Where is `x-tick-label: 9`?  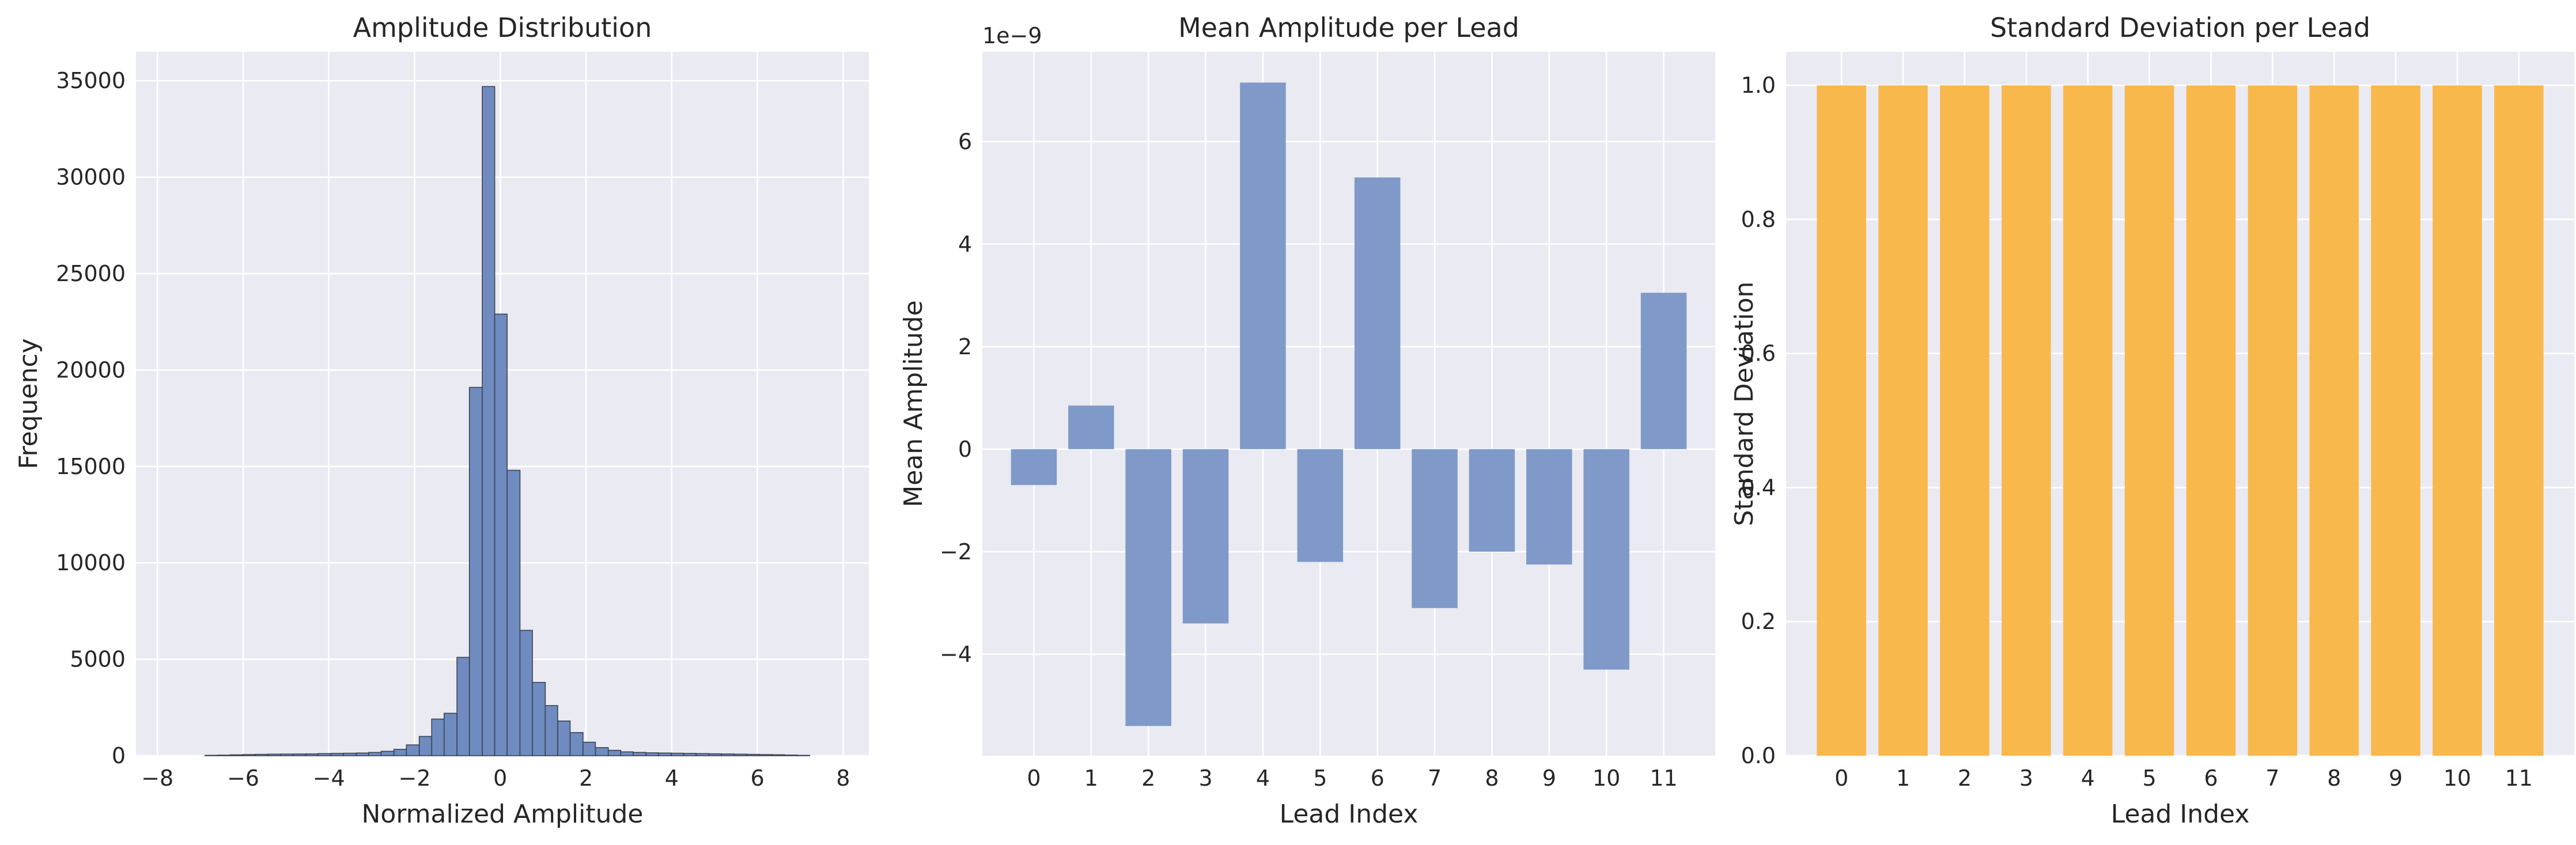 x-tick-label: 9 is located at coordinates (1549, 778).